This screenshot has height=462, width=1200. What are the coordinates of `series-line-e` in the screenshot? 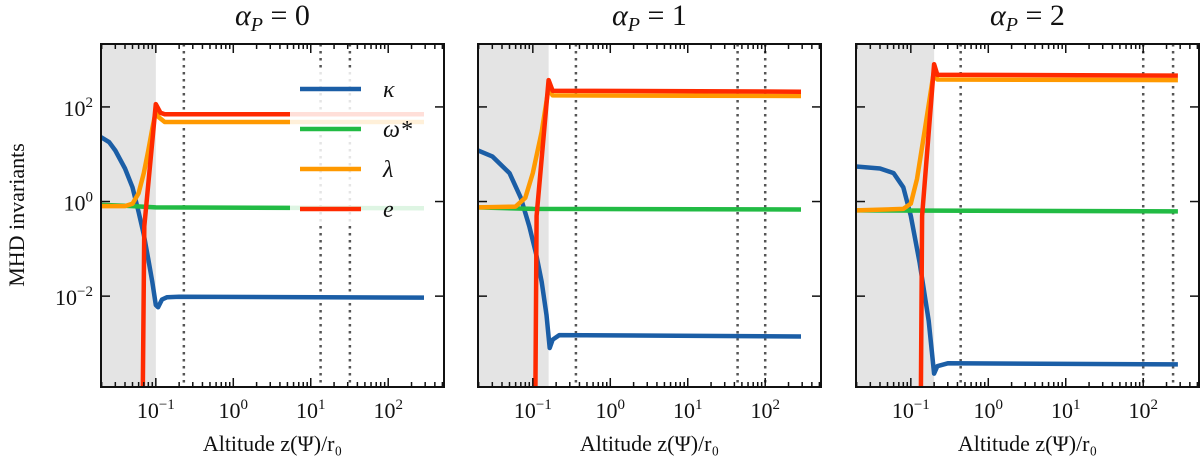 It's located at (282, 244).